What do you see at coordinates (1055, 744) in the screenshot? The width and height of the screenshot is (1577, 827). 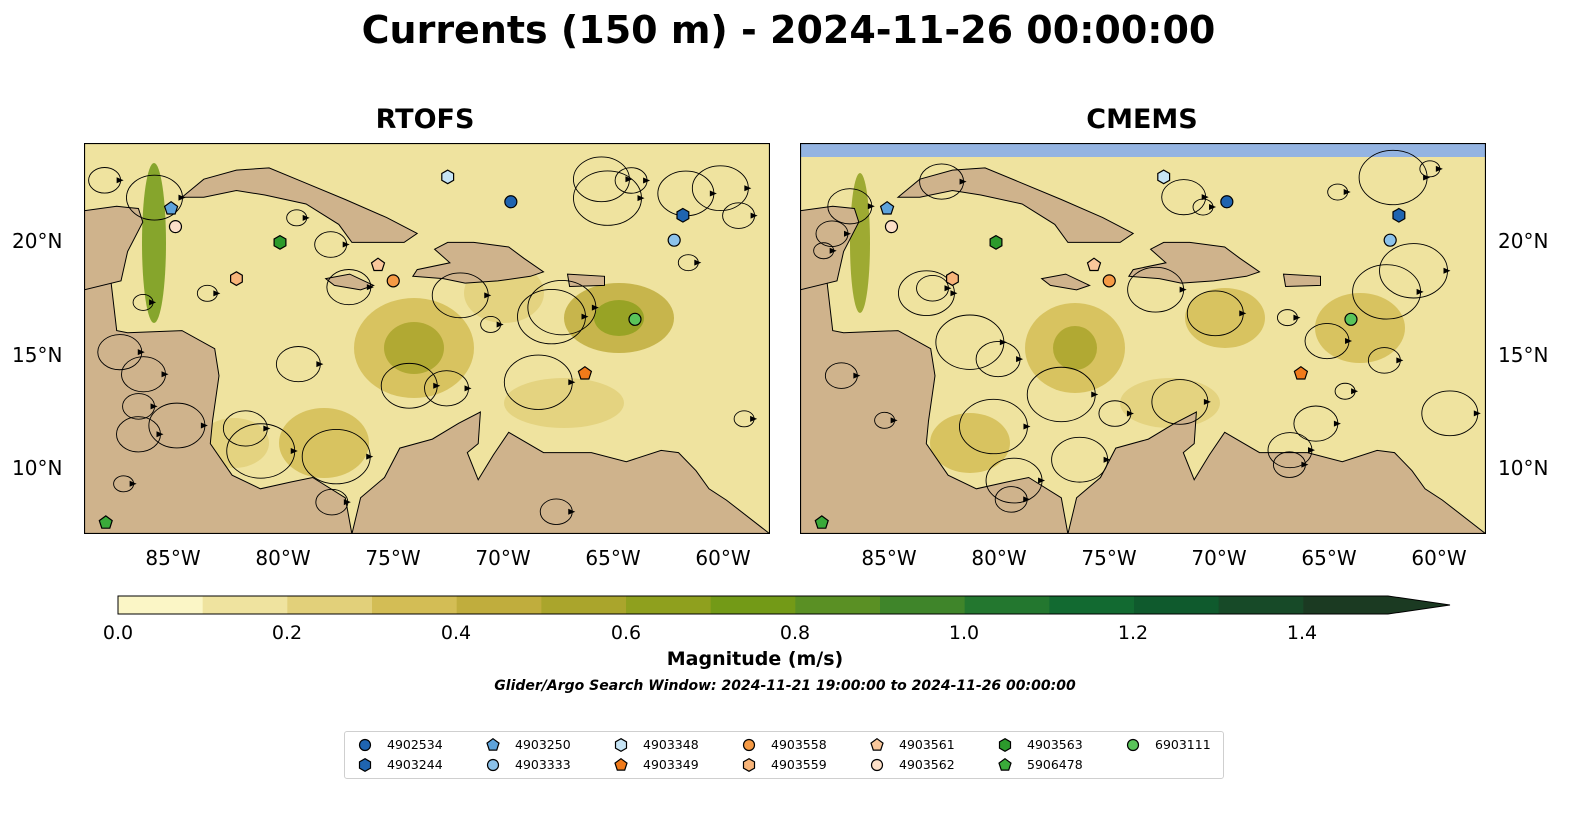 I see `legend-label: 4903563` at bounding box center [1055, 744].